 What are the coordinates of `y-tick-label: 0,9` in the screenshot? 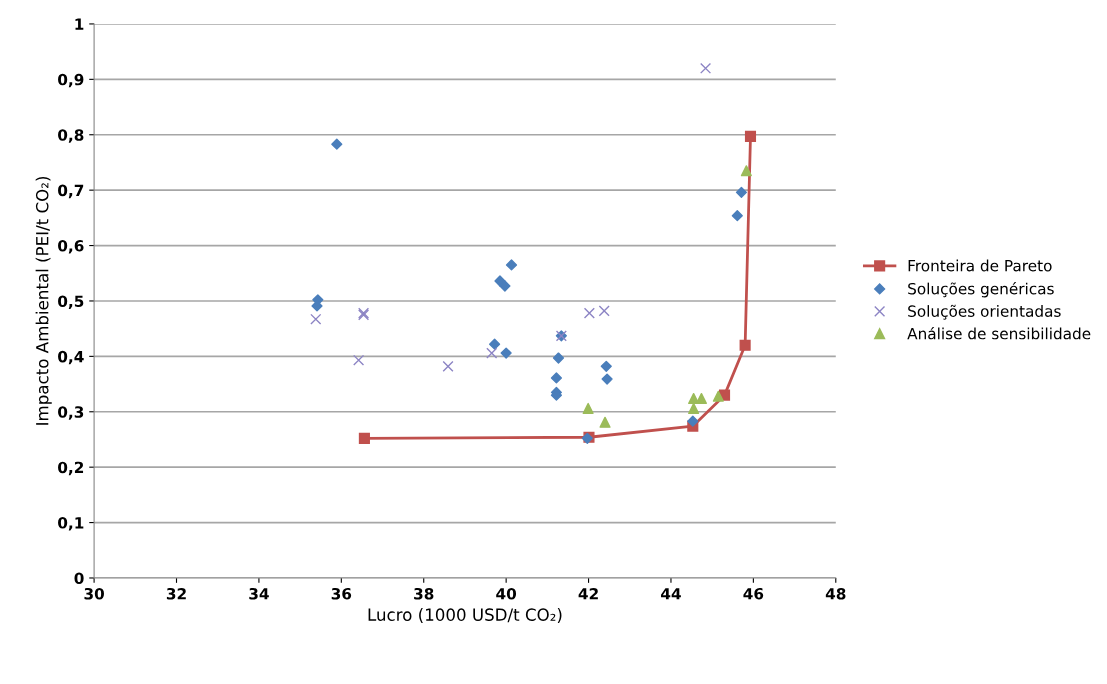 It's located at (71, 80).